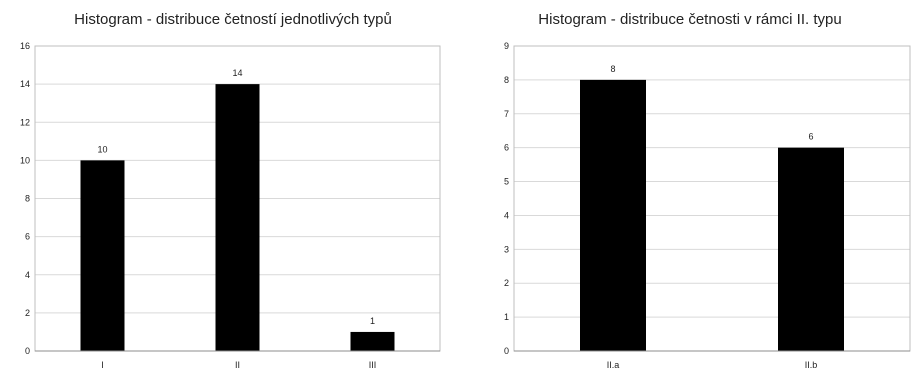 The width and height of the screenshot is (922, 371). Describe the element at coordinates (506, 317) in the screenshot. I see `y-tick-label: 1` at that location.